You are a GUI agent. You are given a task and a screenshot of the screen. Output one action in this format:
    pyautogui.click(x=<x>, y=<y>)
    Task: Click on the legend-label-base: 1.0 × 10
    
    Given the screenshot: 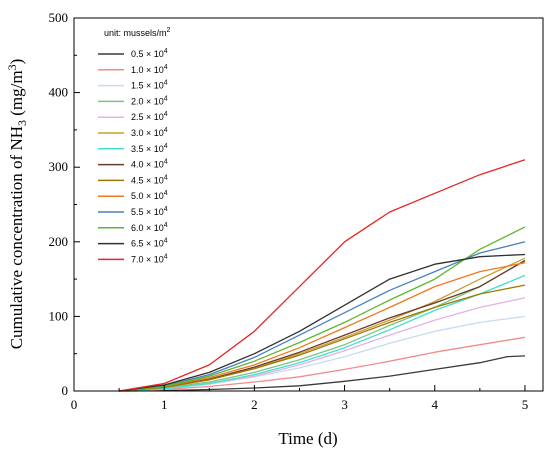 What is the action you would take?
    pyautogui.click(x=147, y=70)
    